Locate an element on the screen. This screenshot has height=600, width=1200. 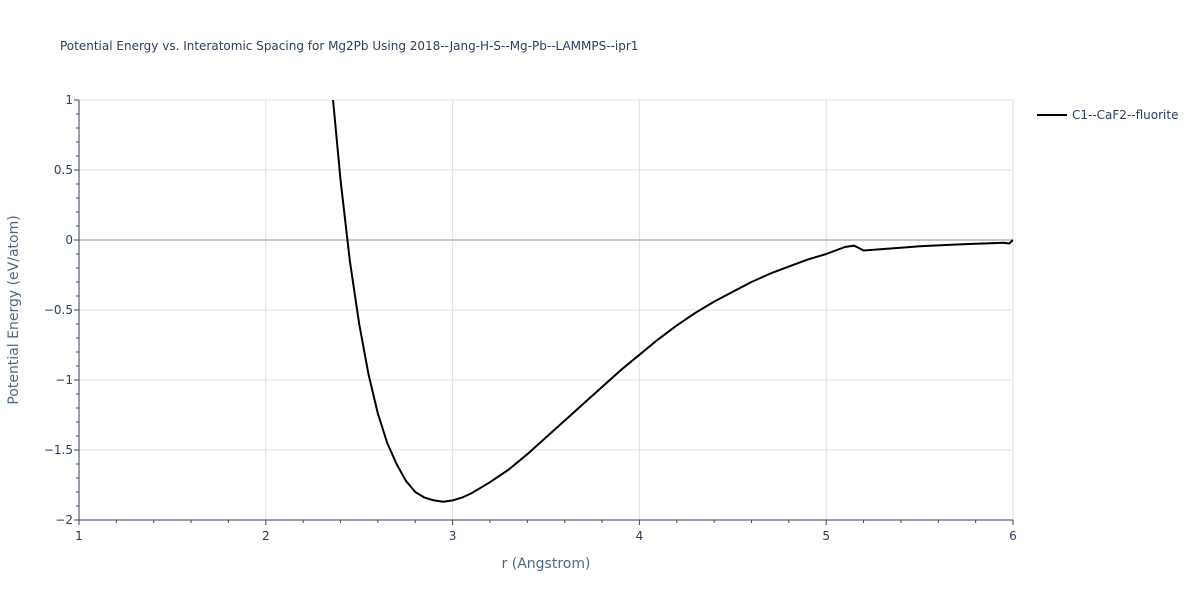
y-tick-label: 0 is located at coordinates (69, 240).